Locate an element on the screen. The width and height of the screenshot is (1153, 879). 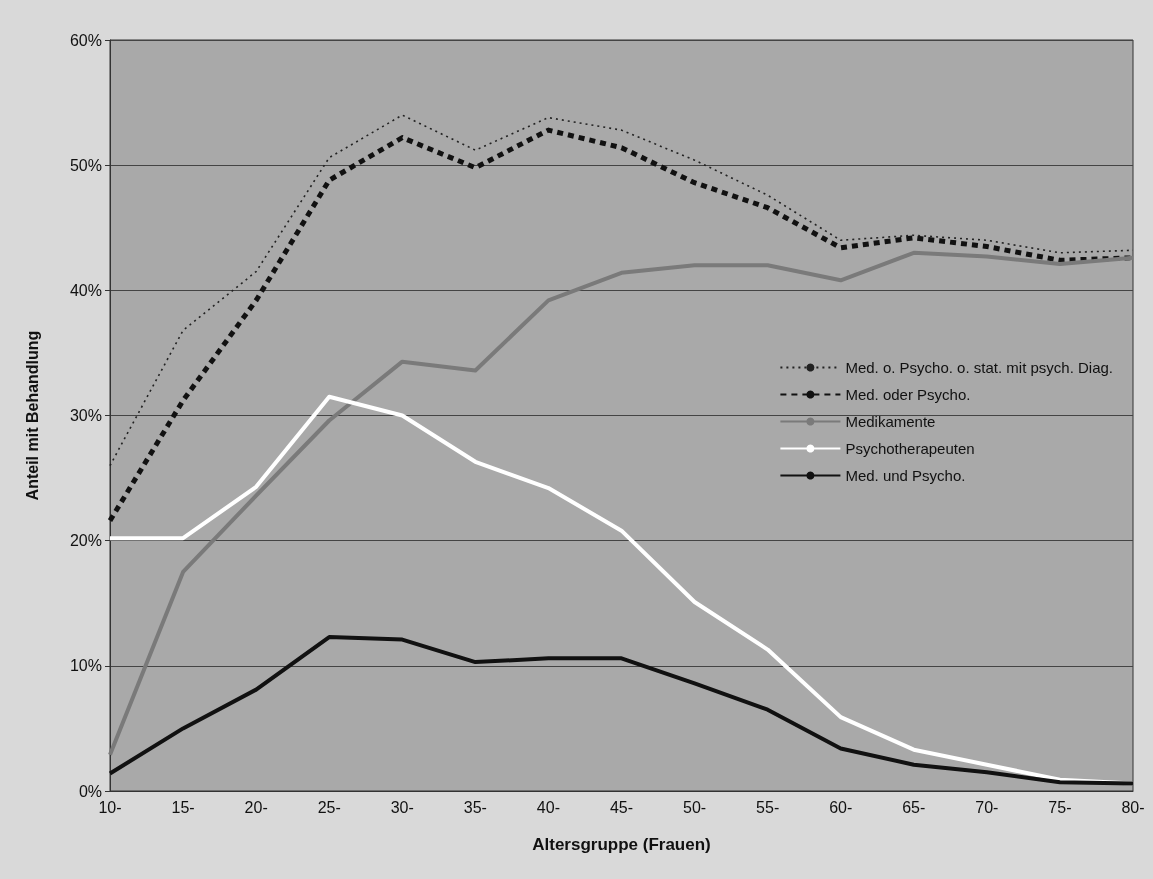
y-tick-label: 60% is located at coordinates (85, 40).